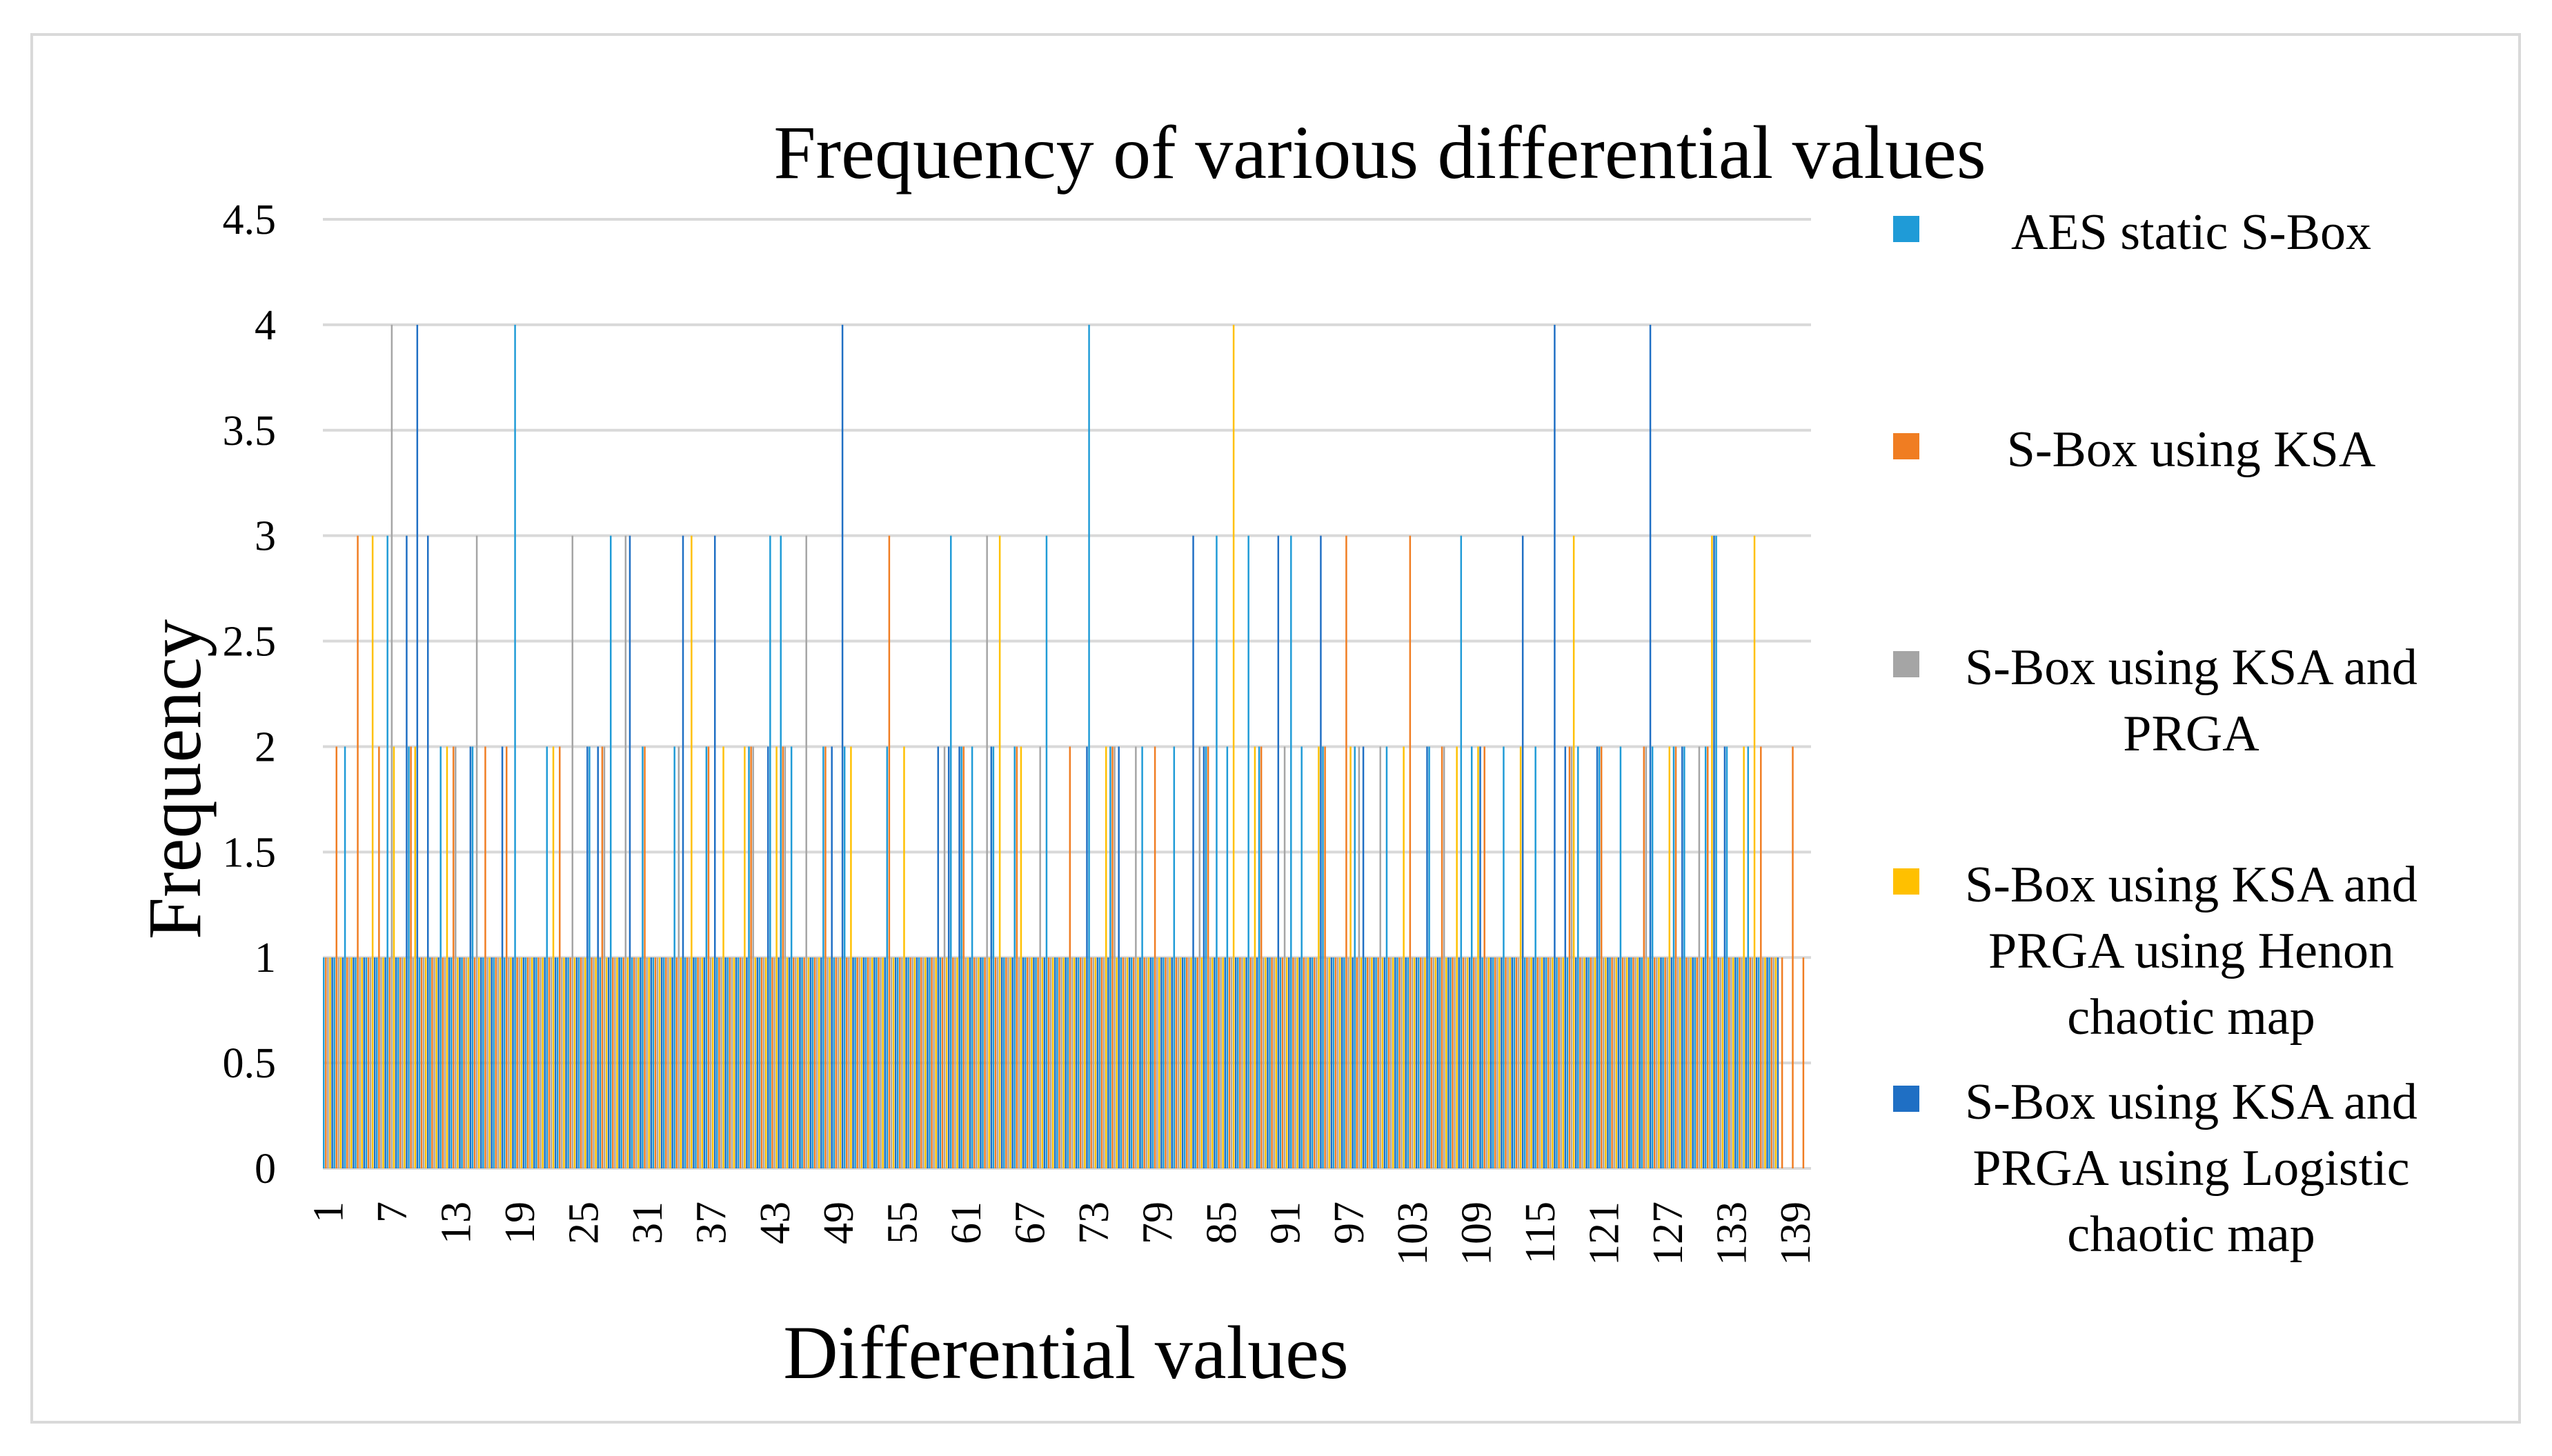  Describe the element at coordinates (887, 957) in the screenshot. I see `bar-s1-x54` at that location.